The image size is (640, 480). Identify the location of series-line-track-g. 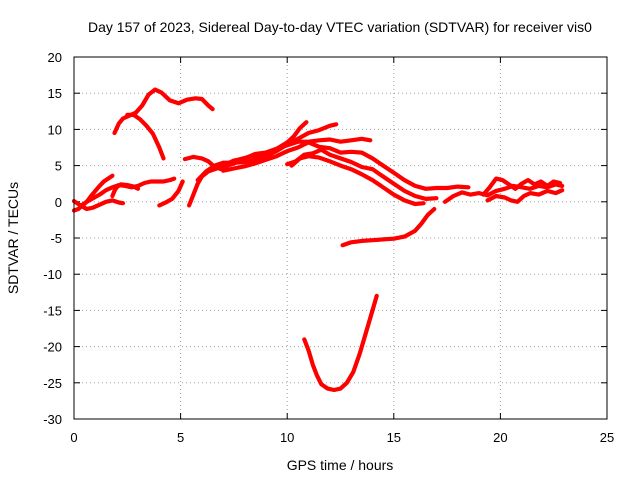
(145, 136).